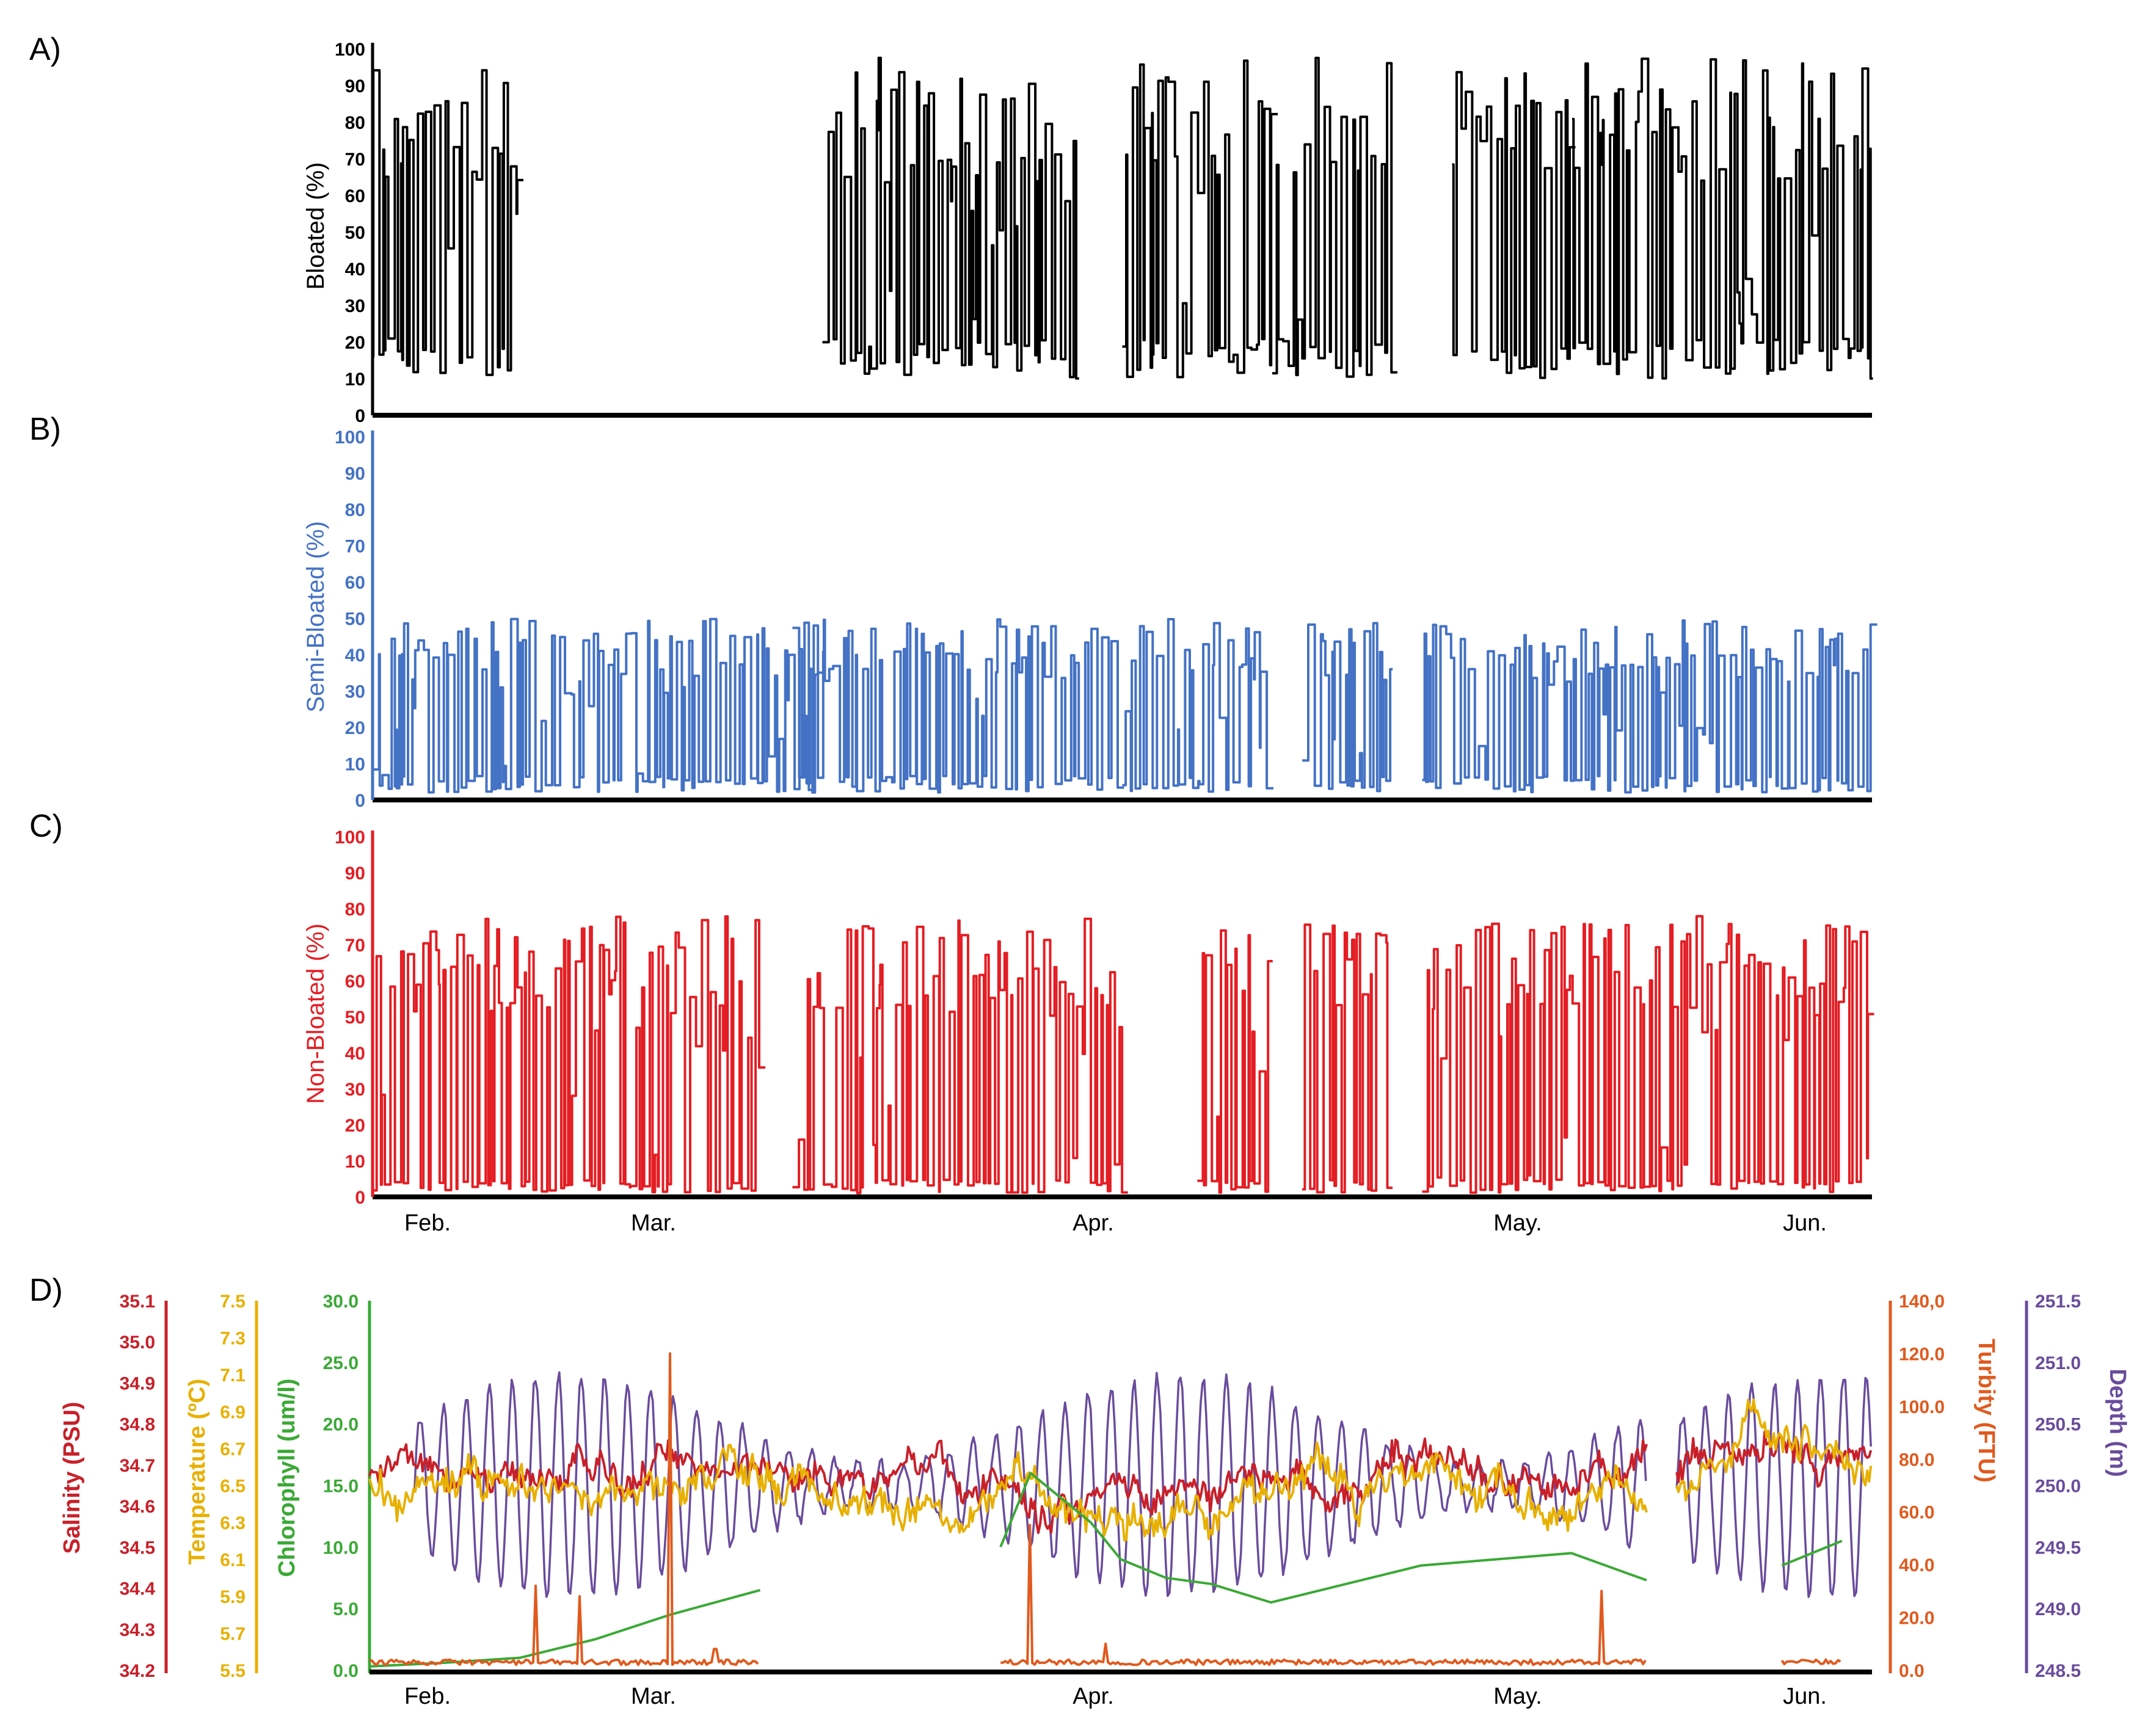 The height and width of the screenshot is (1719, 2156). What do you see at coordinates (1517, 1223) in the screenshot?
I see `x-tick-label: May.` at bounding box center [1517, 1223].